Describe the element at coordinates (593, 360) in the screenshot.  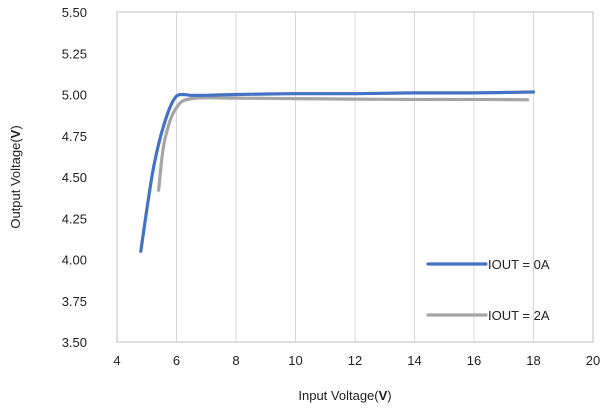
I see `x-tick-label: 20` at that location.